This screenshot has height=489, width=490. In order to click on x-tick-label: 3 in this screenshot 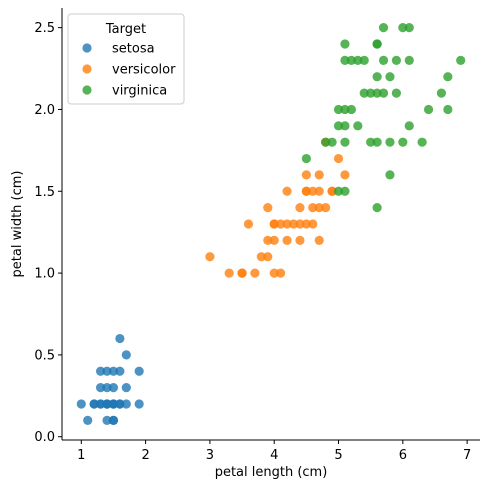, I will do `click(210, 455)`.